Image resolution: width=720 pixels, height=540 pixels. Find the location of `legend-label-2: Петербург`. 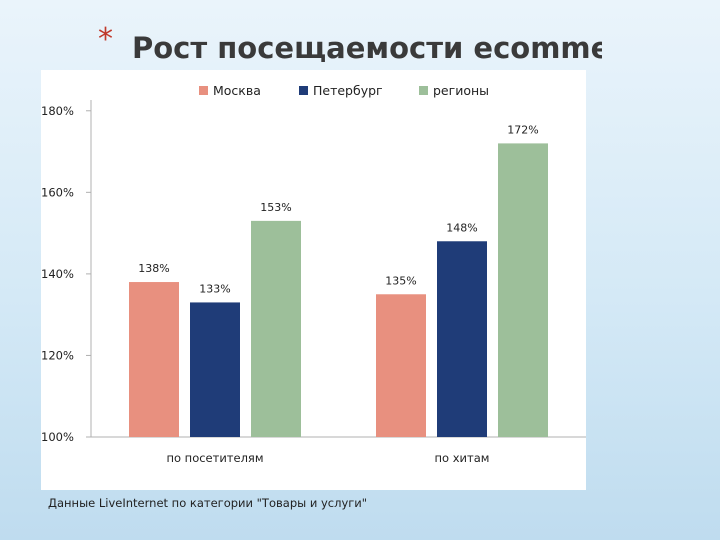

legend-label-2: Петербург is located at coordinates (348, 90).